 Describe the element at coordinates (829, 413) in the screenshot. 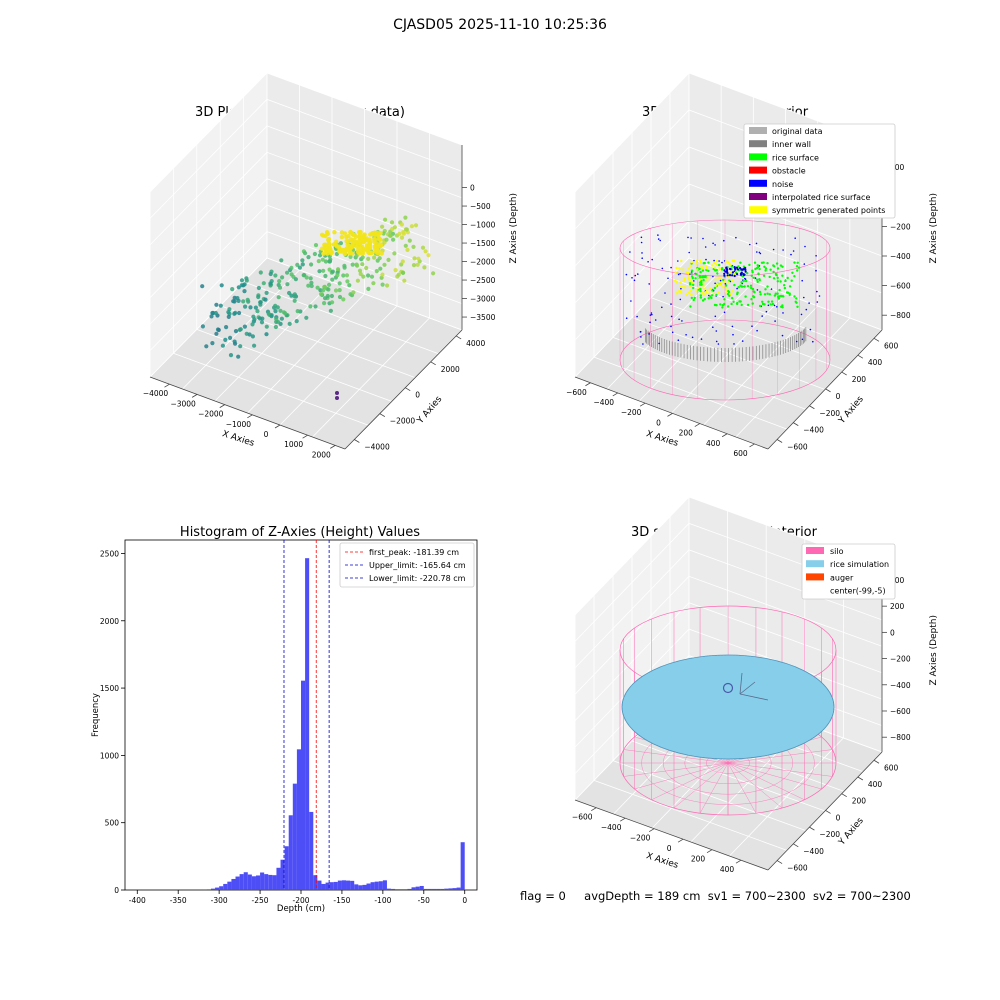

I see `panel2-y-tick-label: −200` at that location.